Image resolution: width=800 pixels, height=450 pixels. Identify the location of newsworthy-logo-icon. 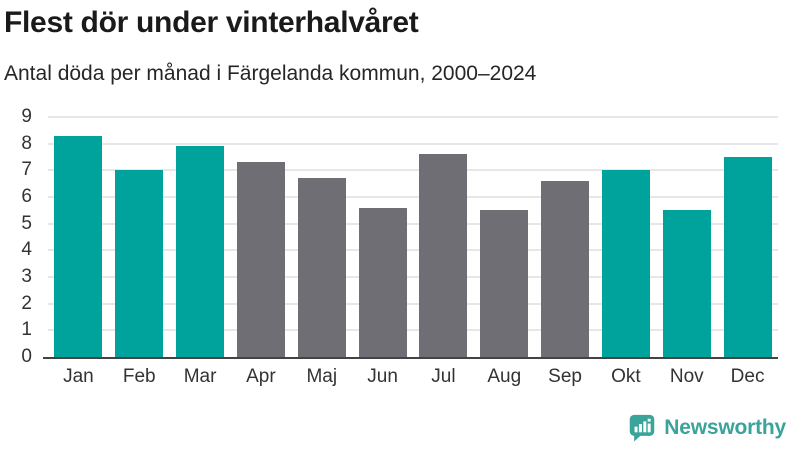
(642, 428).